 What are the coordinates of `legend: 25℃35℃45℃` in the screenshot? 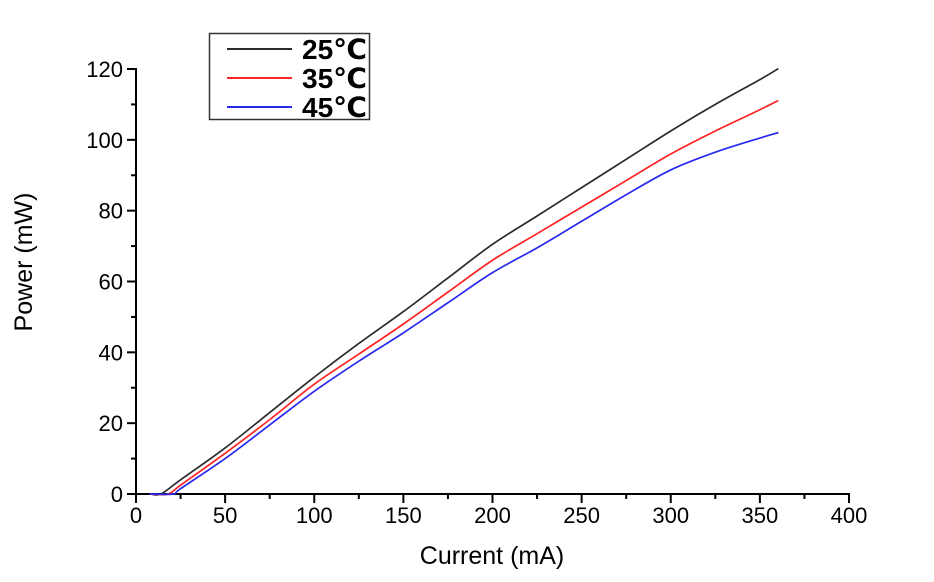 It's located at (289, 77).